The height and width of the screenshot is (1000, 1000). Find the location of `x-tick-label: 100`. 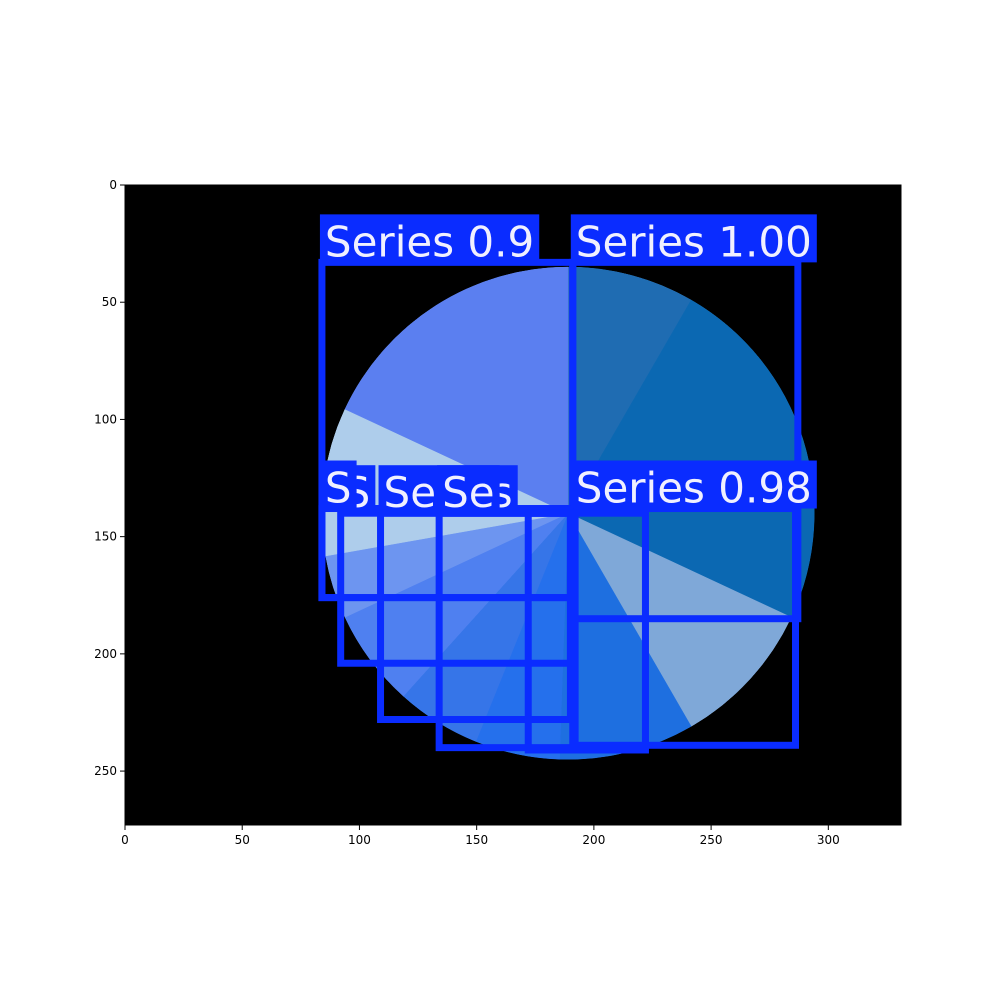

x-tick-label: 100 is located at coordinates (359, 840).